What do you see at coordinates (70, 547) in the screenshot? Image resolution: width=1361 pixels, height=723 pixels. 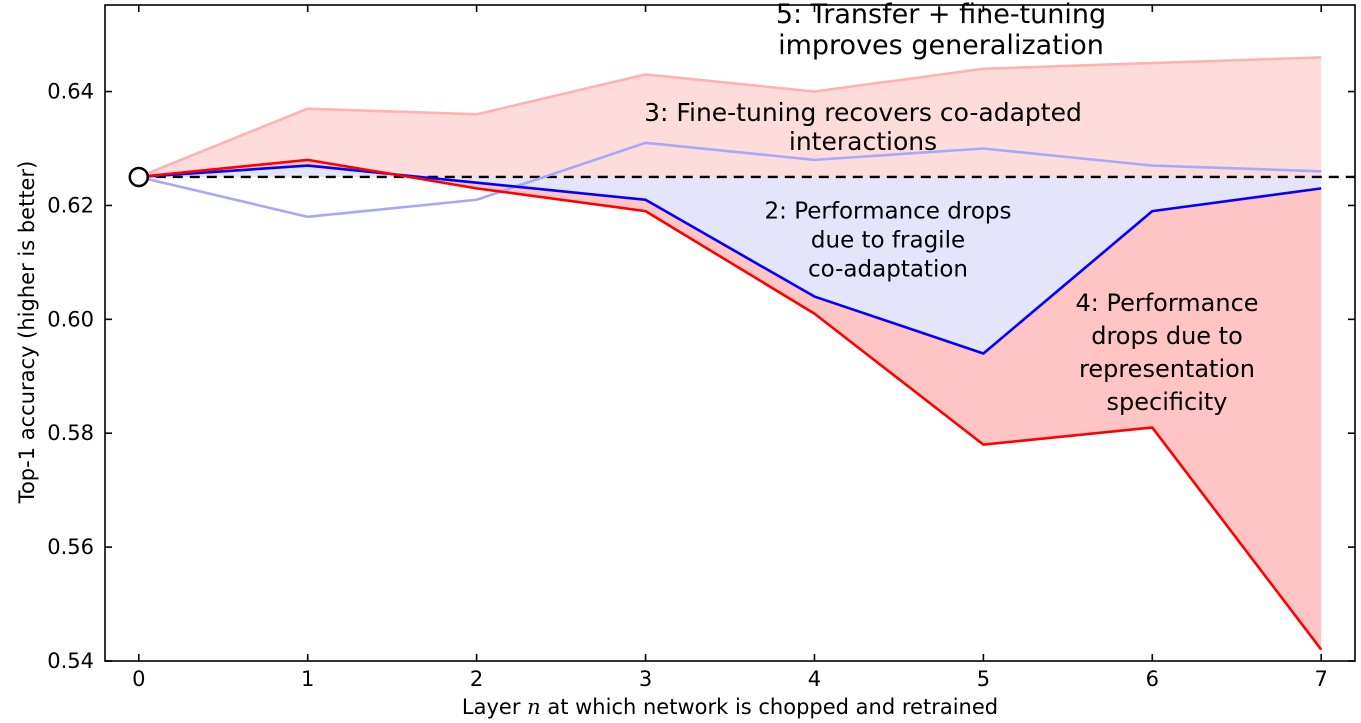 I see `y-tick-label: 0.56` at bounding box center [70, 547].